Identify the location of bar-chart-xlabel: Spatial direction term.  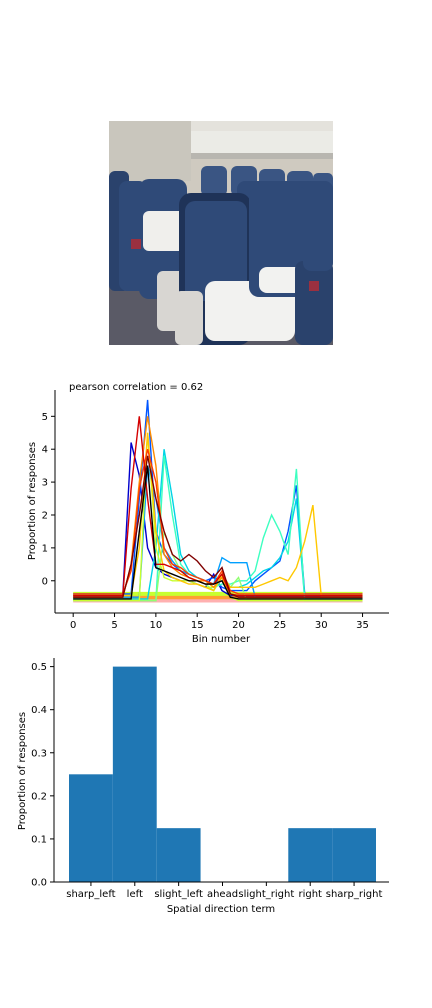
(221, 909).